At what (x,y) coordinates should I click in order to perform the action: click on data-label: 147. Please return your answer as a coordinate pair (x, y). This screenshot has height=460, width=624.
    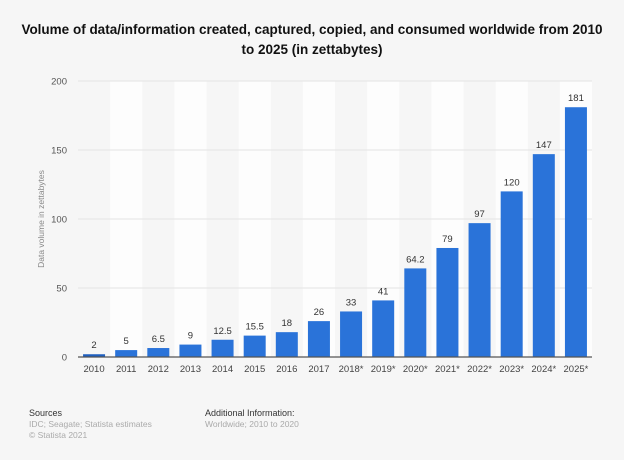
    Looking at the image, I should click on (544, 145).